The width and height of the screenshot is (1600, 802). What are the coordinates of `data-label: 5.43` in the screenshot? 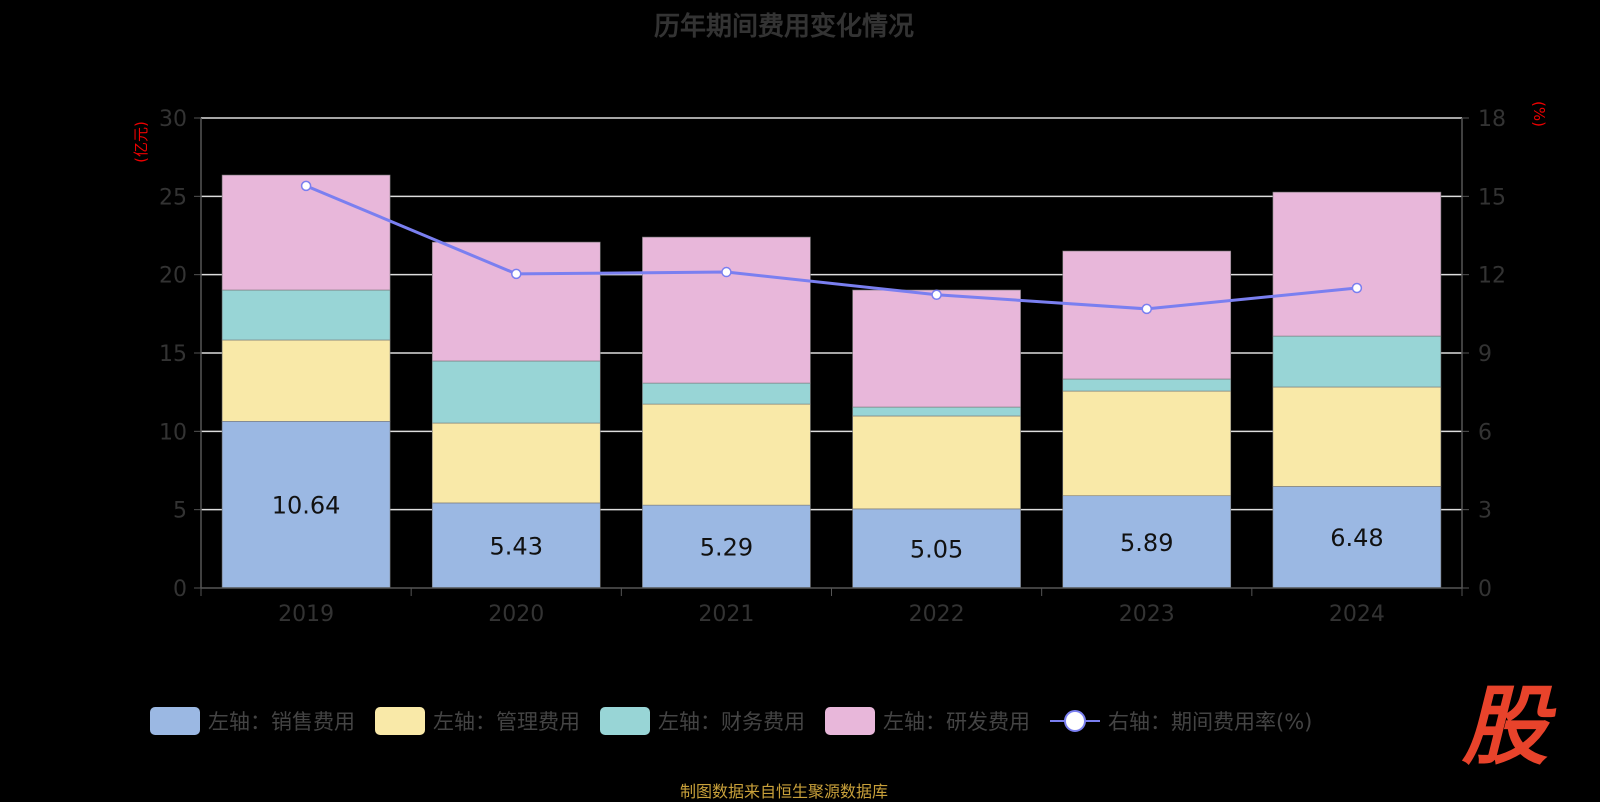 It's located at (516, 546).